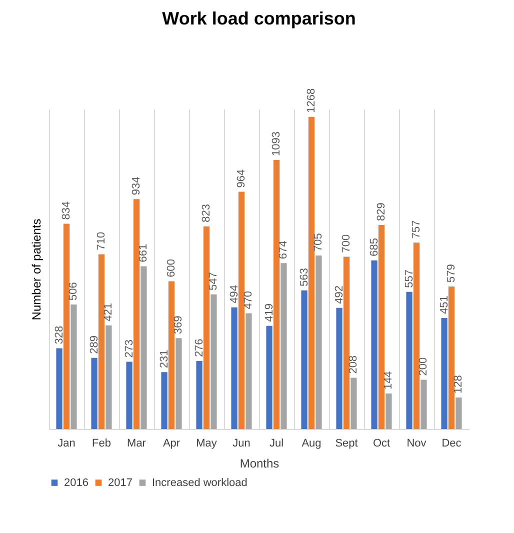 The height and width of the screenshot is (533, 514). I want to click on data-label: 710, so click(102, 241).